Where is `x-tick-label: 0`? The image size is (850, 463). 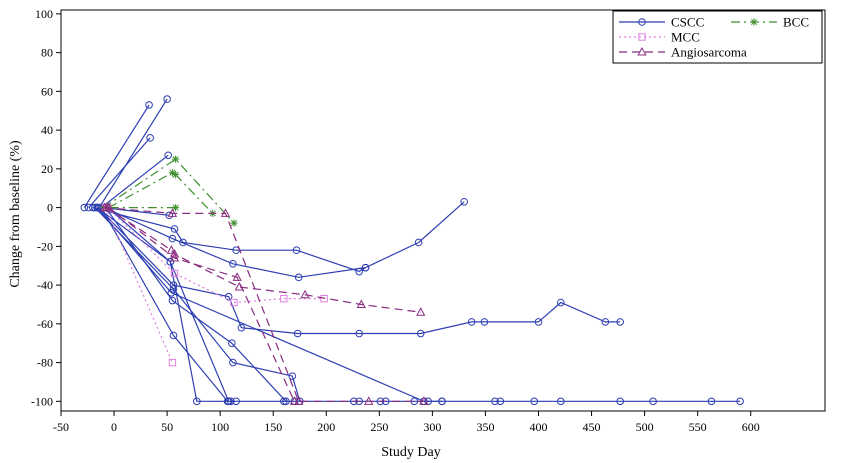
x-tick-label: 0 is located at coordinates (114, 427).